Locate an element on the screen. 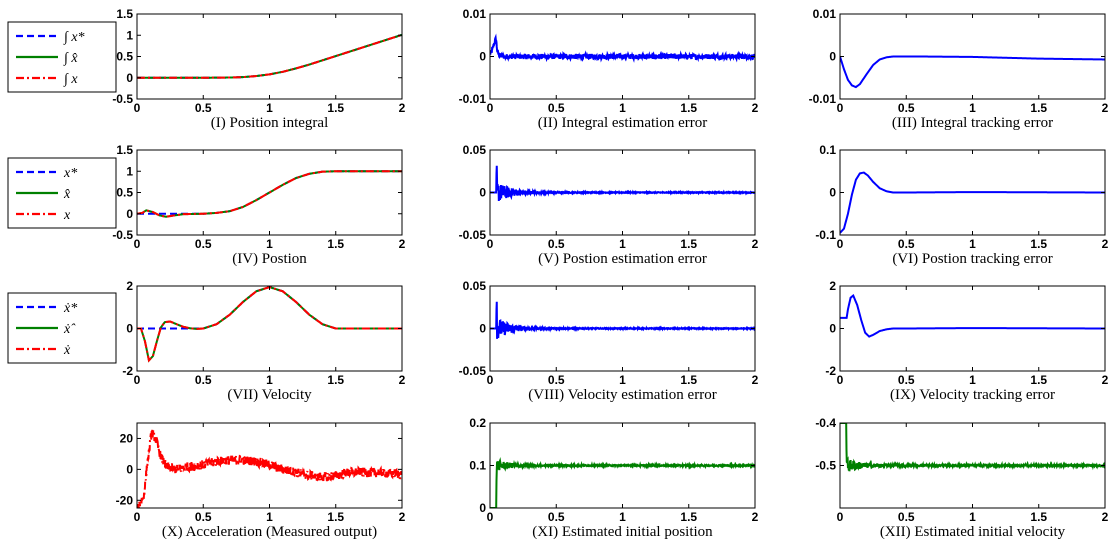 This screenshot has width=1110, height=550. panel-caption: (XI) Estimated initial position is located at coordinates (622, 532).